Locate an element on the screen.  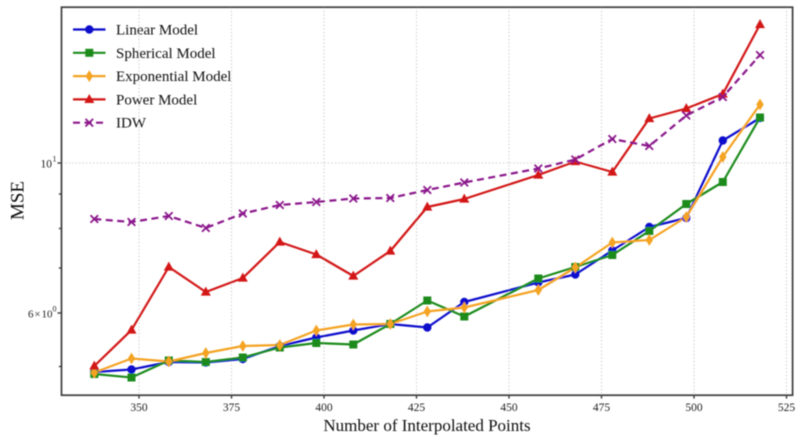
svg-text: Spherical Model is located at coordinates (166, 54).